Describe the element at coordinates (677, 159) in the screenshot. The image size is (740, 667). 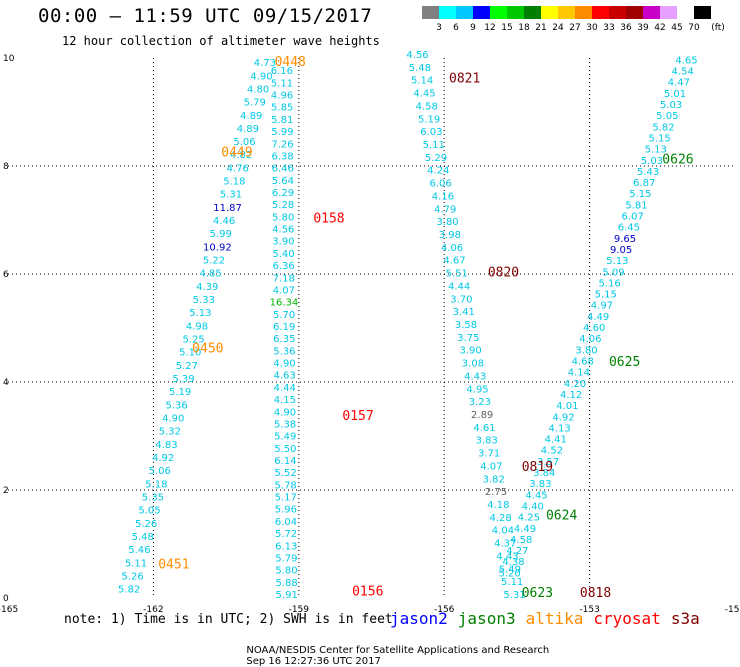
I see `pass-time-label: 0626` at that location.